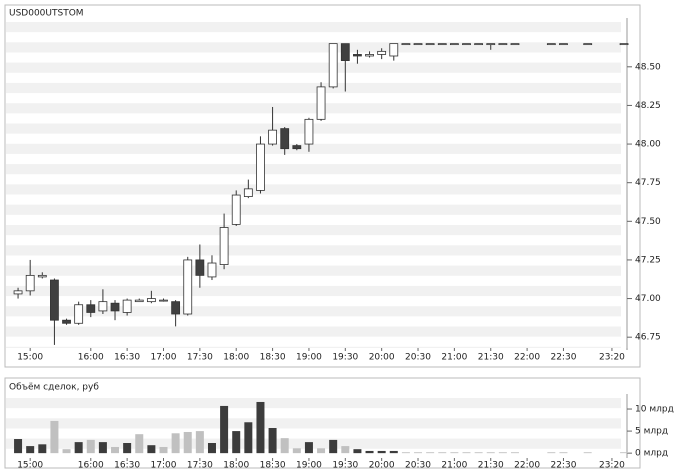 This screenshot has width=688, height=476. I want to click on y-tick-label: 47.75, so click(648, 183).